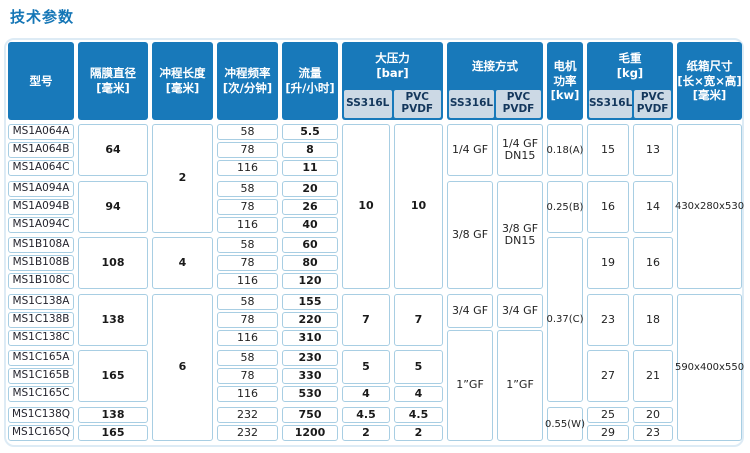  Describe the element at coordinates (418, 367) in the screenshot. I see `cell-max-pressure-pvc-pvdf-r13: 5` at that location.